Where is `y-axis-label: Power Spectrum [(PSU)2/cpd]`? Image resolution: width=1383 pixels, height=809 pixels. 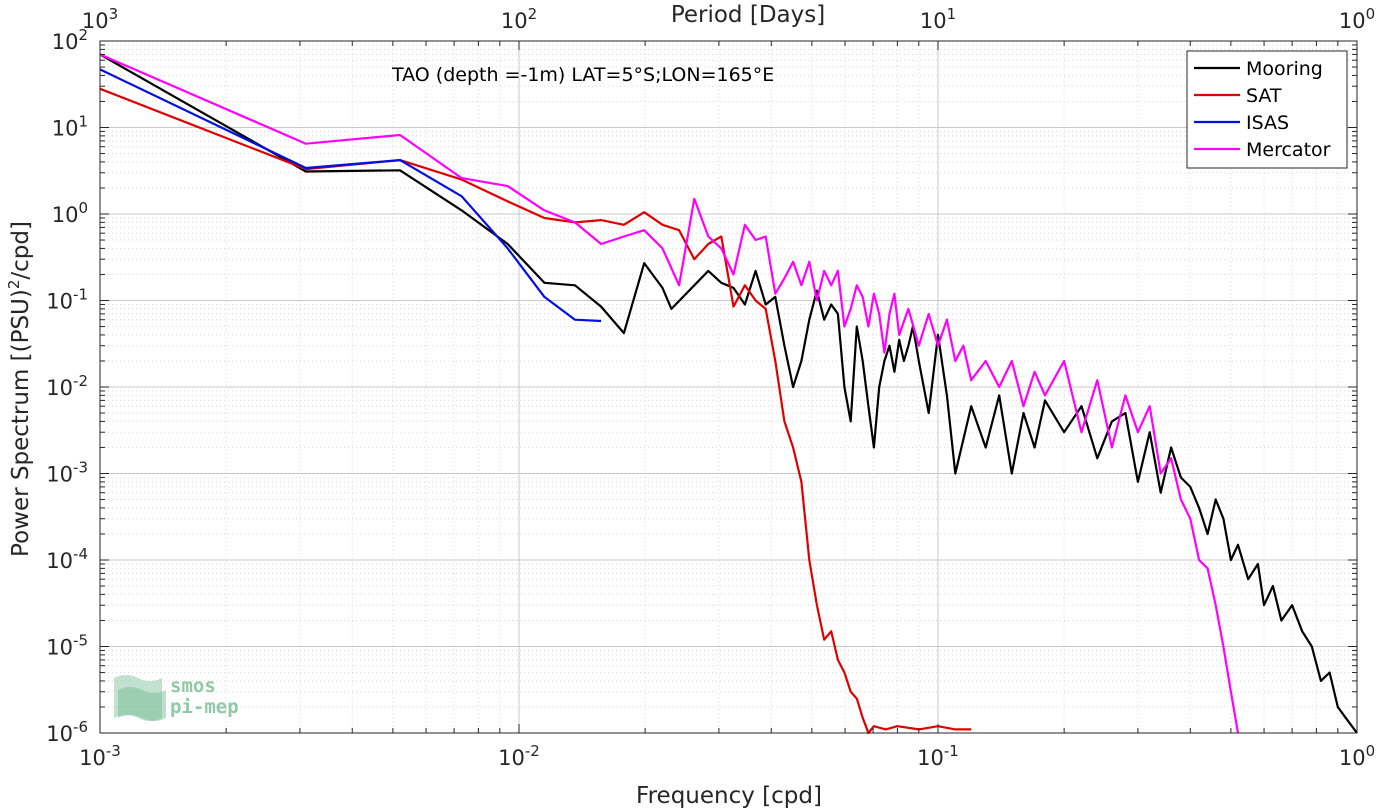
y-axis-label: Power Spectrum [(PSU)2/cpd] is located at coordinates (19, 389).